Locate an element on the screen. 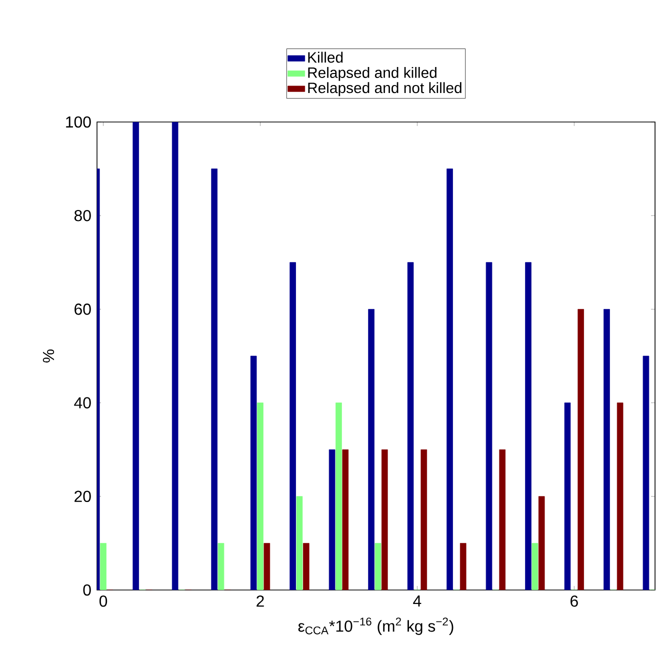  legend-label: Relapsed and killed is located at coordinates (372, 73).